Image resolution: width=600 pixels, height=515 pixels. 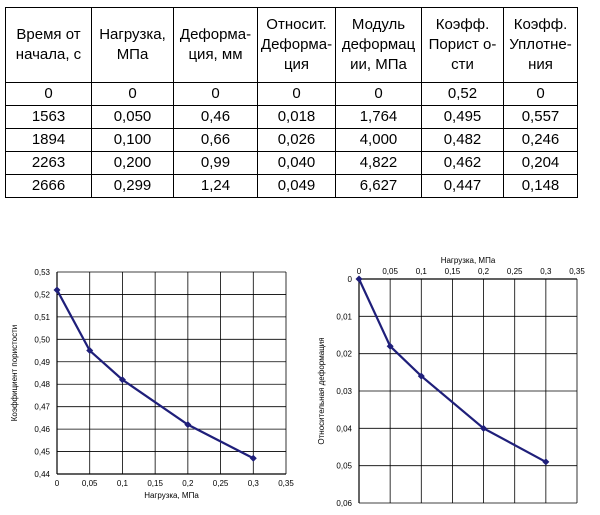 I want to click on y-tick-label: 0,49, so click(x=42, y=362).